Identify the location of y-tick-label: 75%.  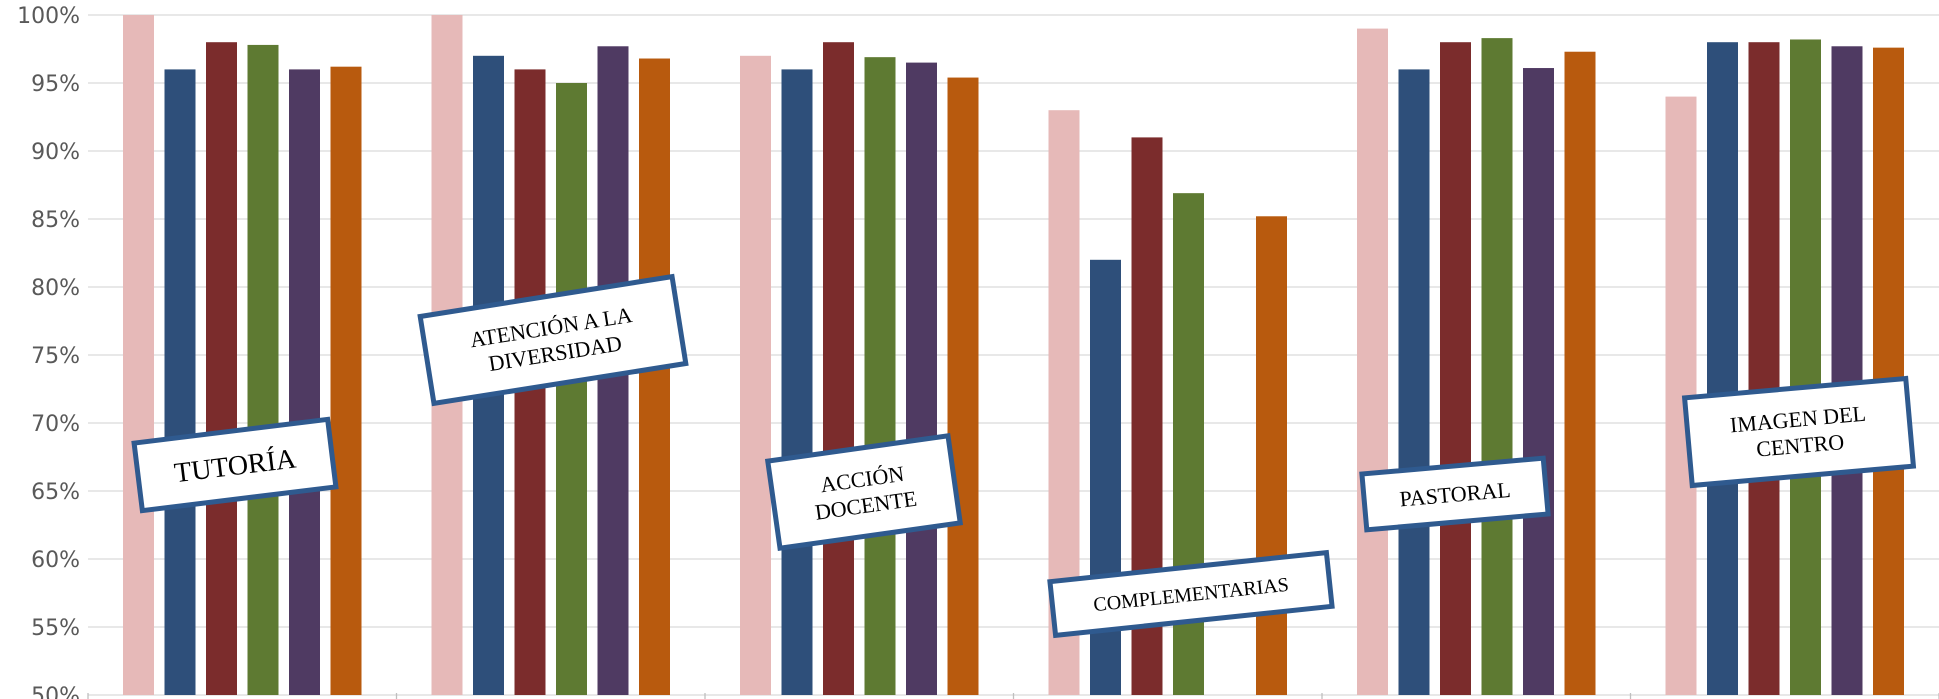
(55, 356).